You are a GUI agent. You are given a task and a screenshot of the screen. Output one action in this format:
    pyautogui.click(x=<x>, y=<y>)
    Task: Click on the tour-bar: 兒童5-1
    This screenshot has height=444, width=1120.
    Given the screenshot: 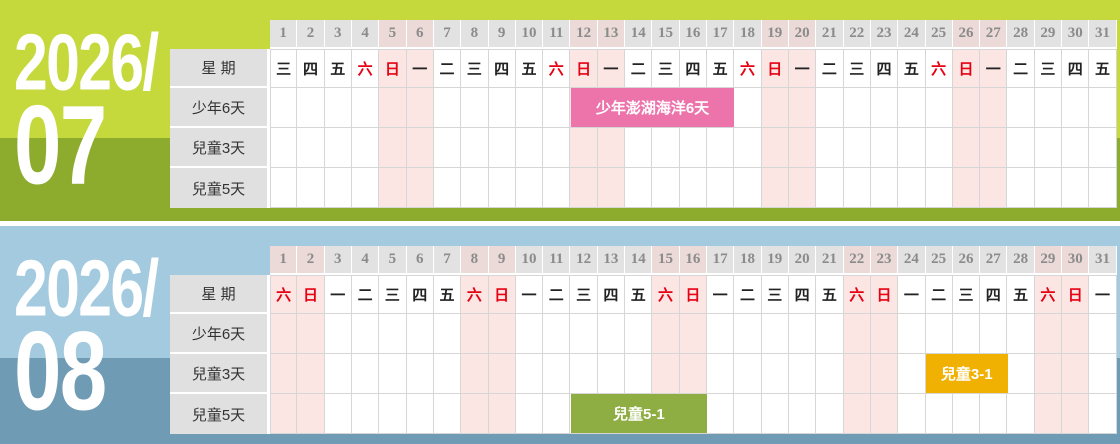 What is the action you would take?
    pyautogui.click(x=639, y=413)
    